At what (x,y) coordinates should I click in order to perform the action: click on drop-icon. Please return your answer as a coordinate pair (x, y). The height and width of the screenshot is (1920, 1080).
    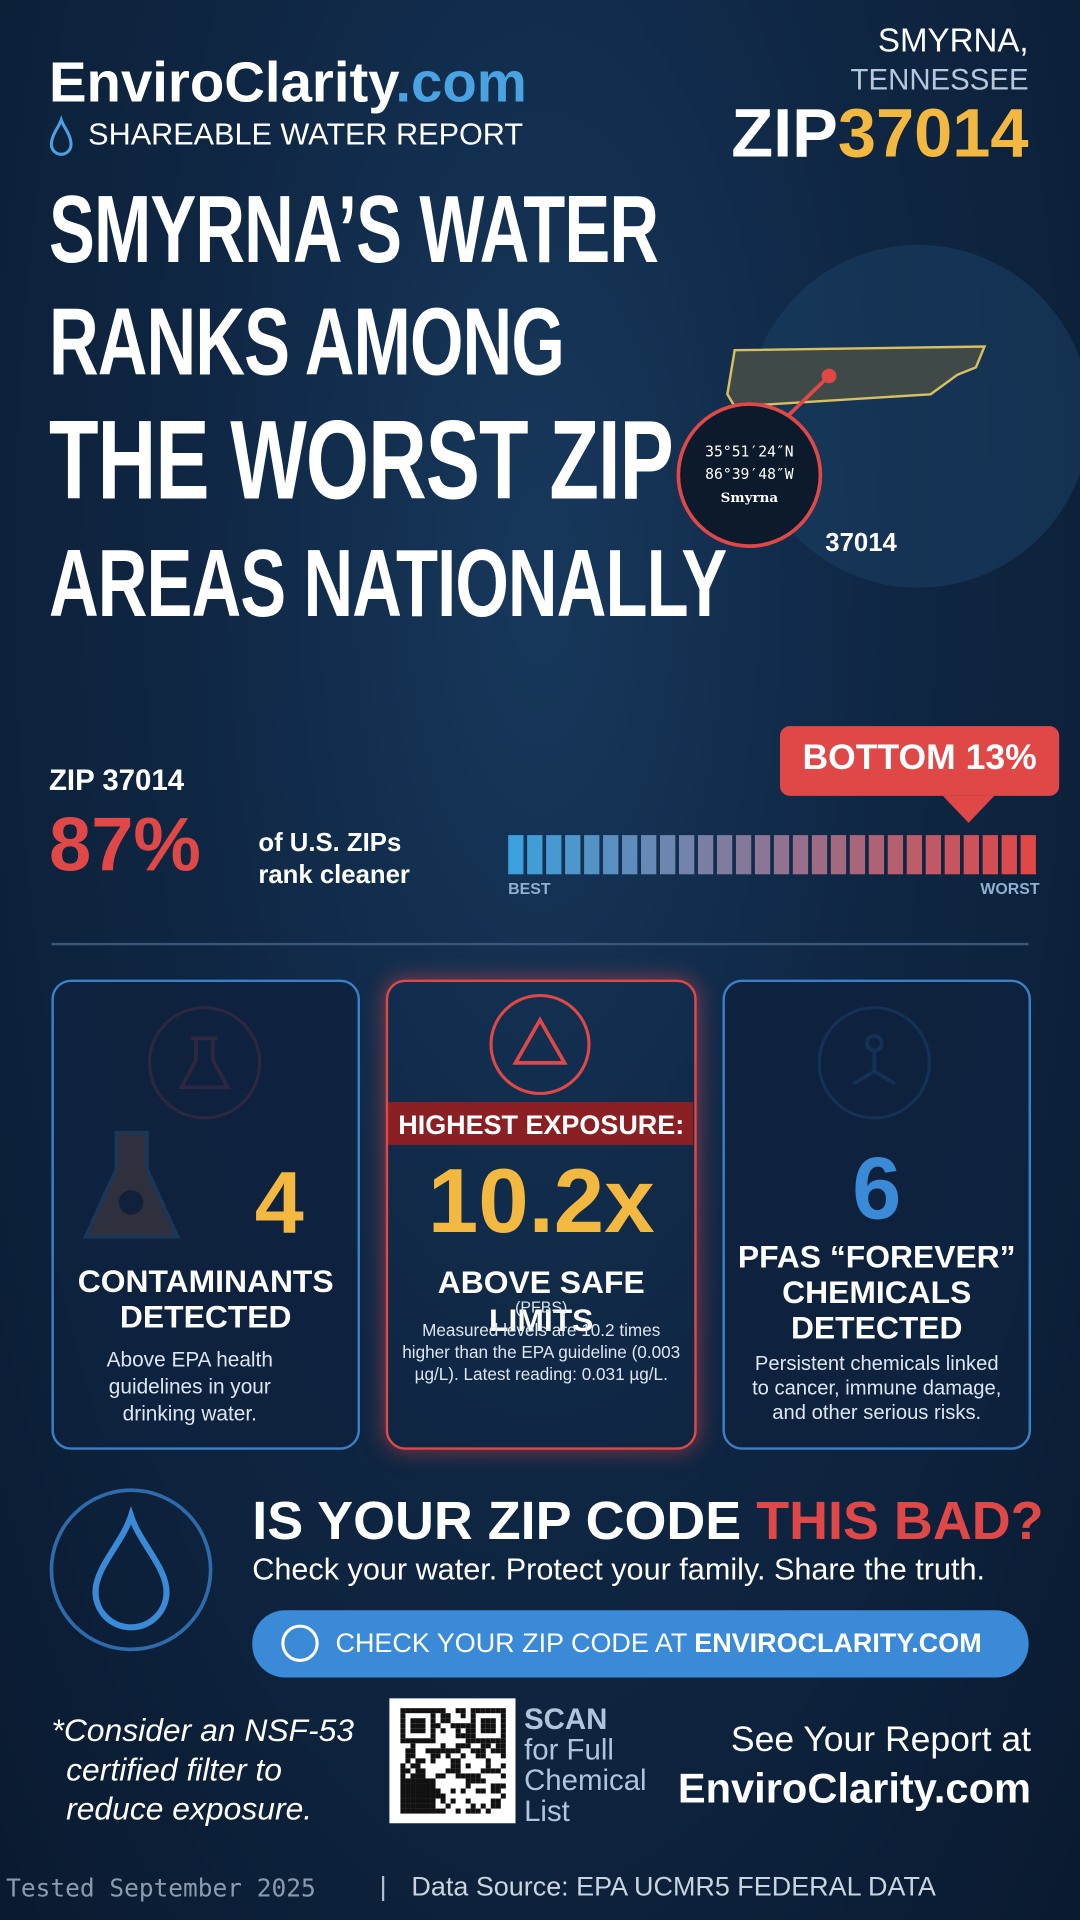
    Looking at the image, I should click on (61, 135).